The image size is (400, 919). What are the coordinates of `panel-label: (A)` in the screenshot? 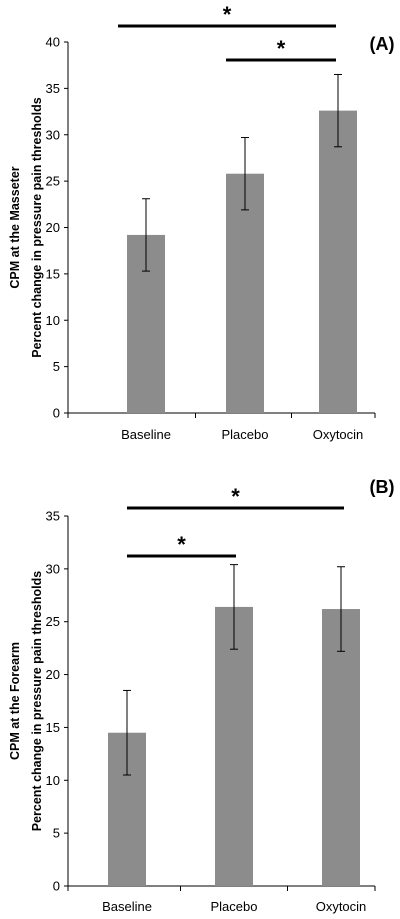 It's located at (382, 44).